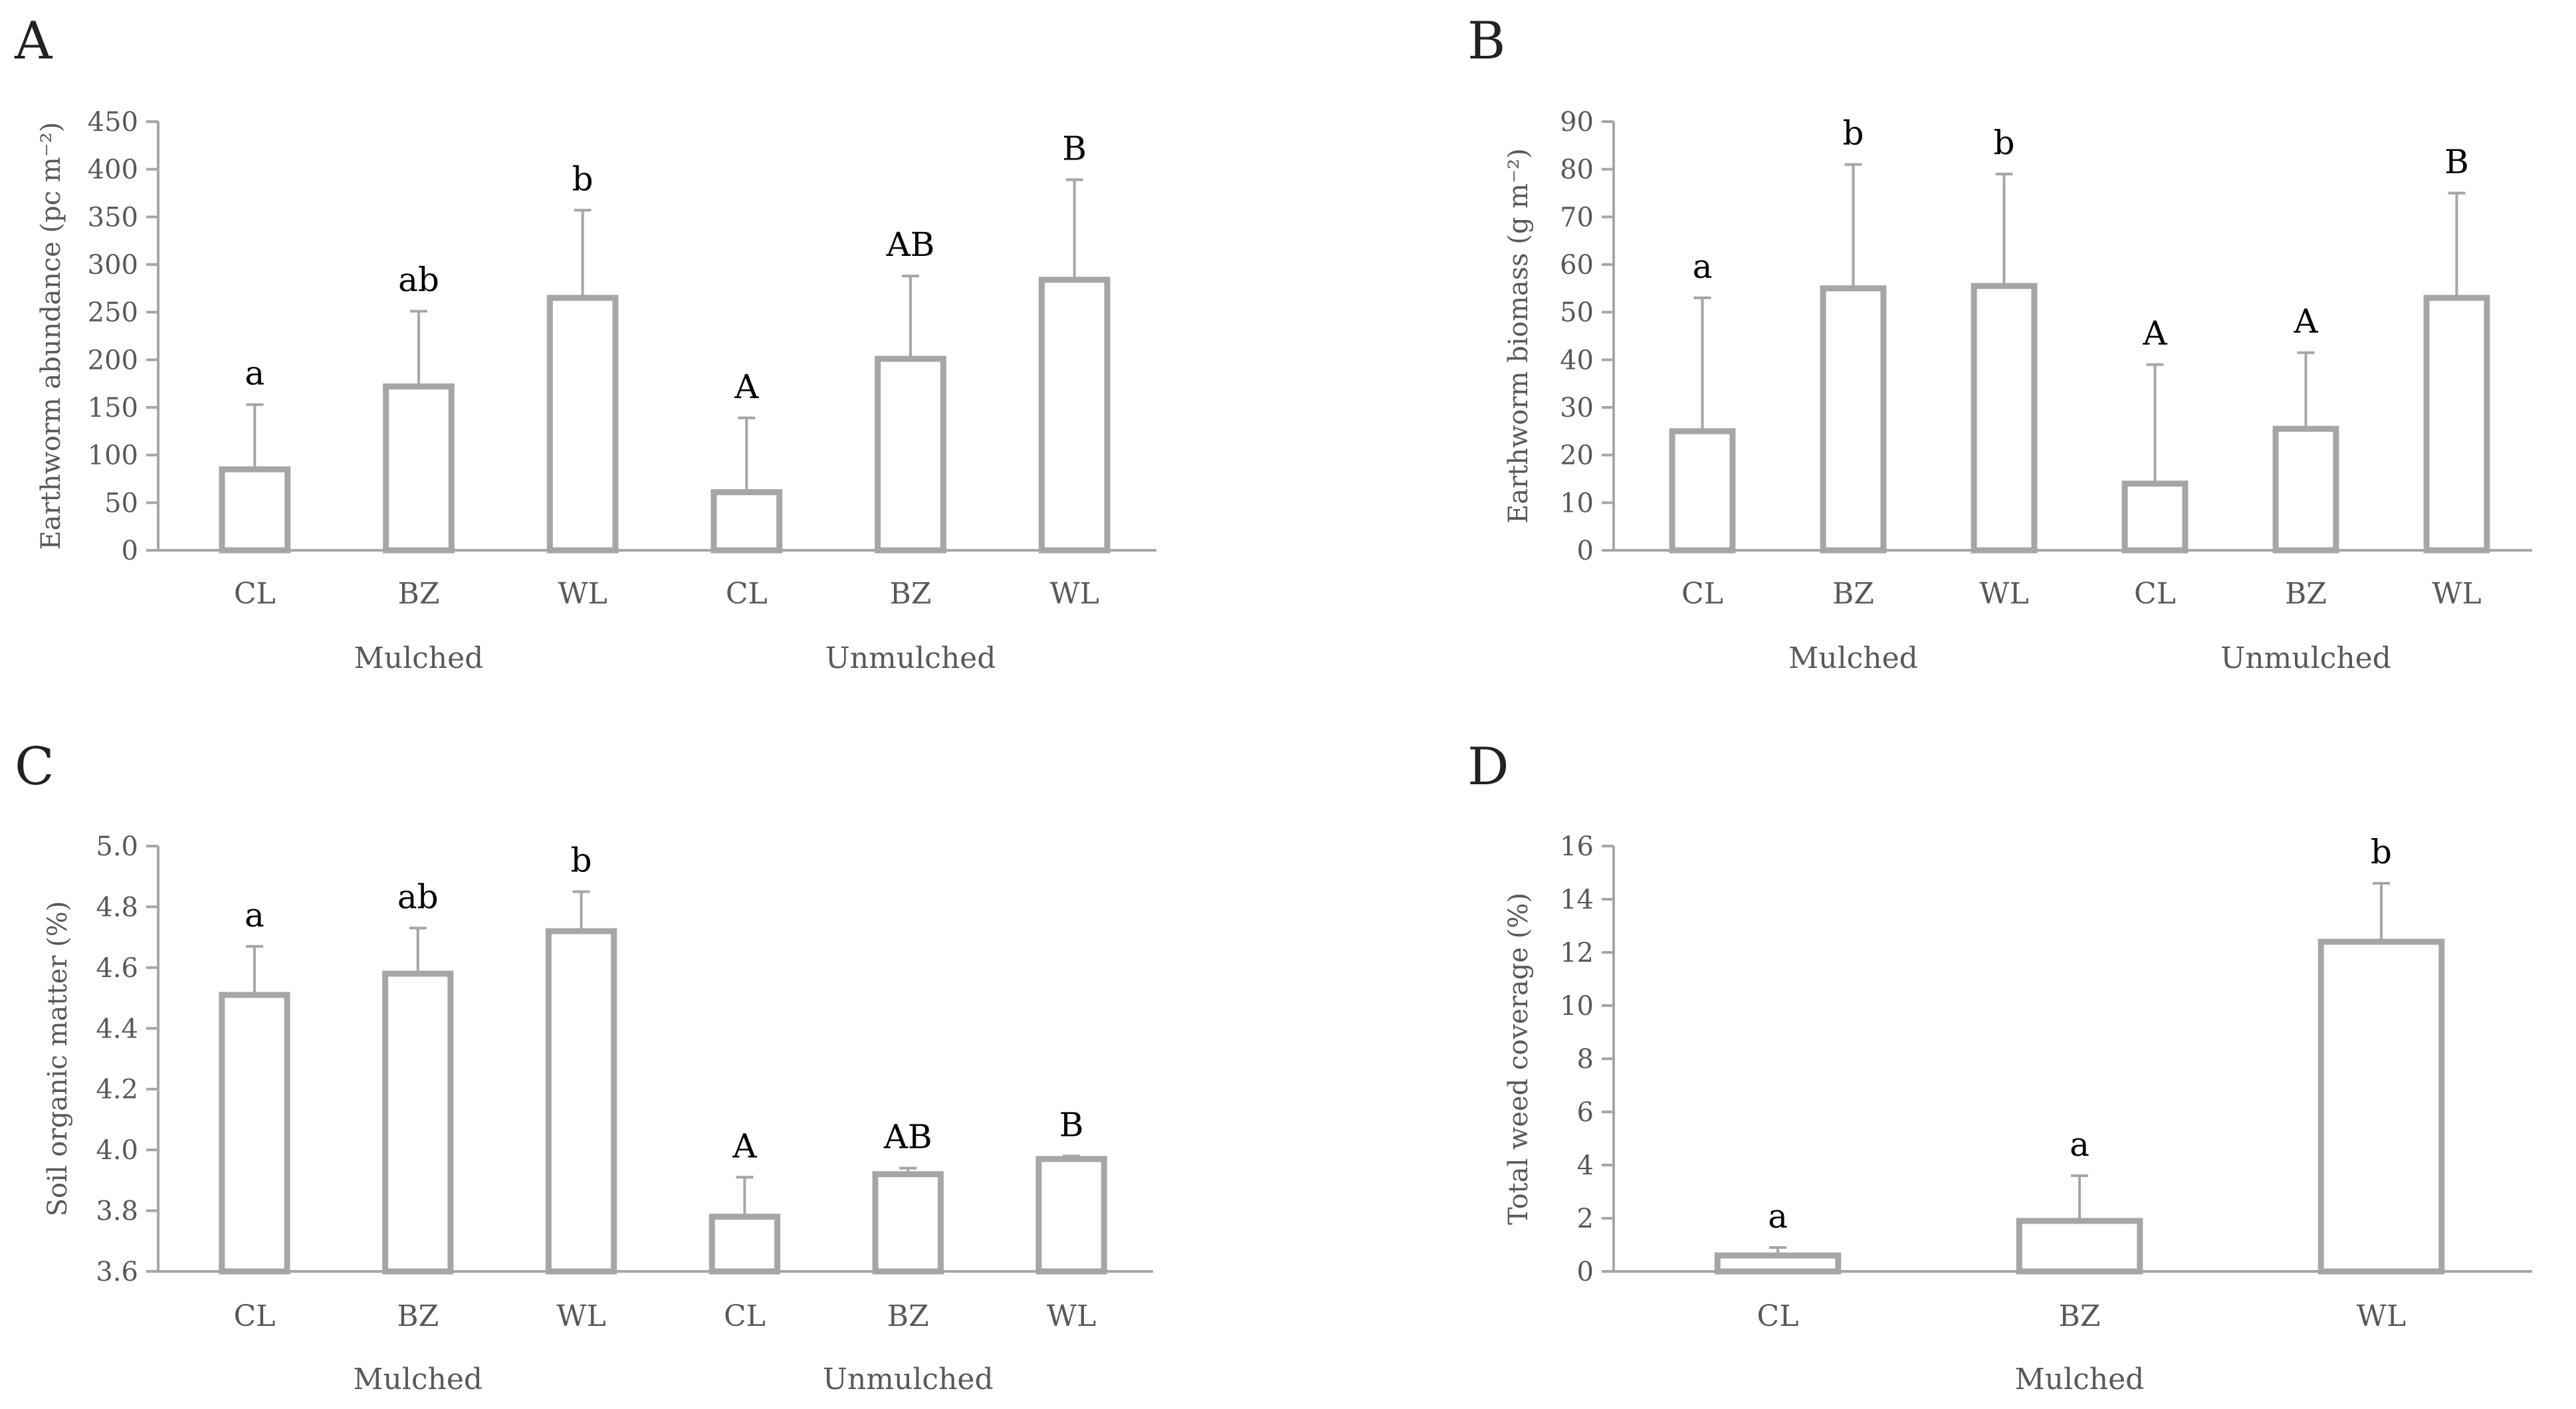 This screenshot has height=1409, width=2576. What do you see at coordinates (1488, 767) in the screenshot?
I see `panel-letter: D` at bounding box center [1488, 767].